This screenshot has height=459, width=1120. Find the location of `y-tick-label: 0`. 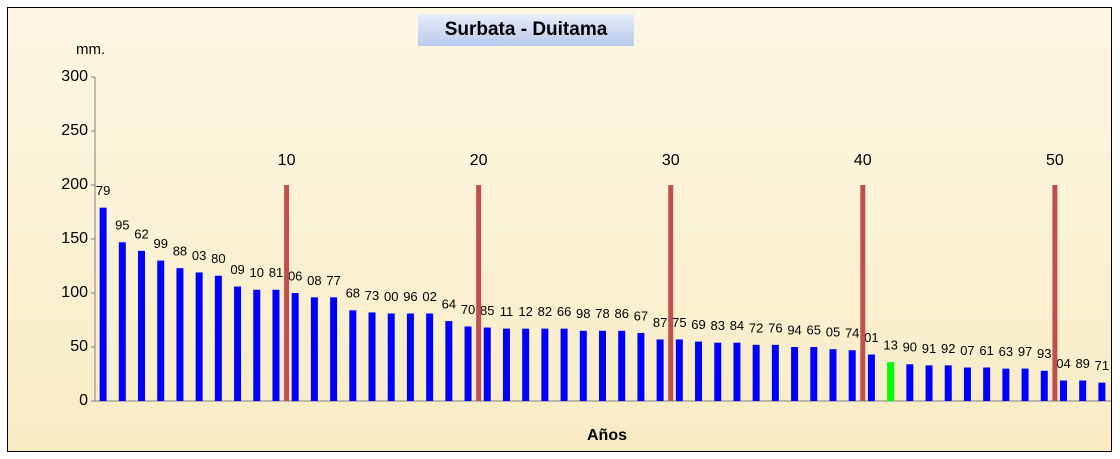

y-tick-label: 0 is located at coordinates (83, 400).